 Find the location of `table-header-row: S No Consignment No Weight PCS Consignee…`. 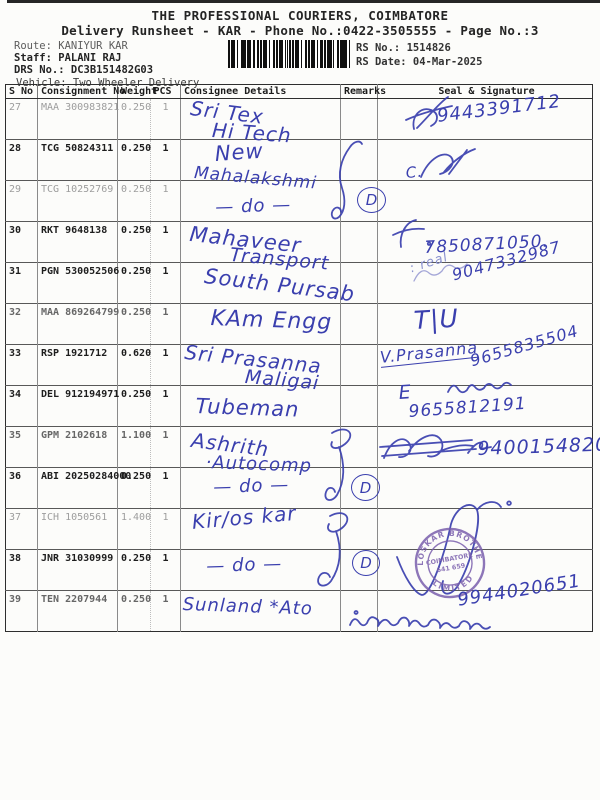

table-header-row: S No Consignment No Weight PCS Consignee… is located at coordinates (299, 91).